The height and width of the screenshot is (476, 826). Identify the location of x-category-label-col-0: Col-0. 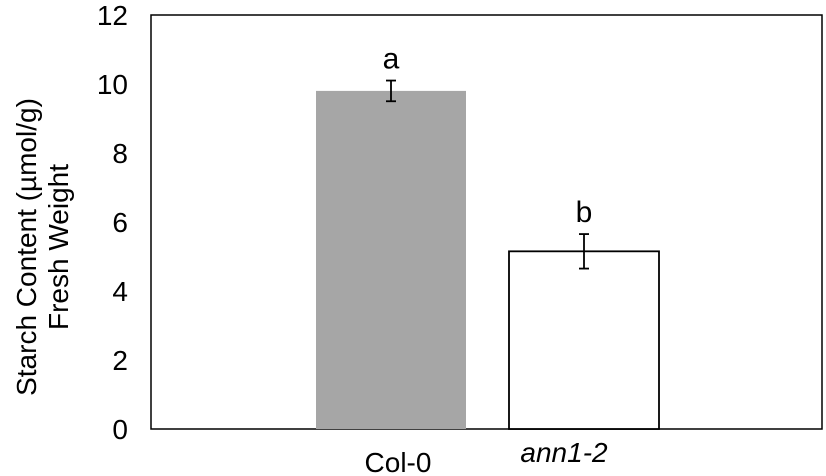
(398, 461).